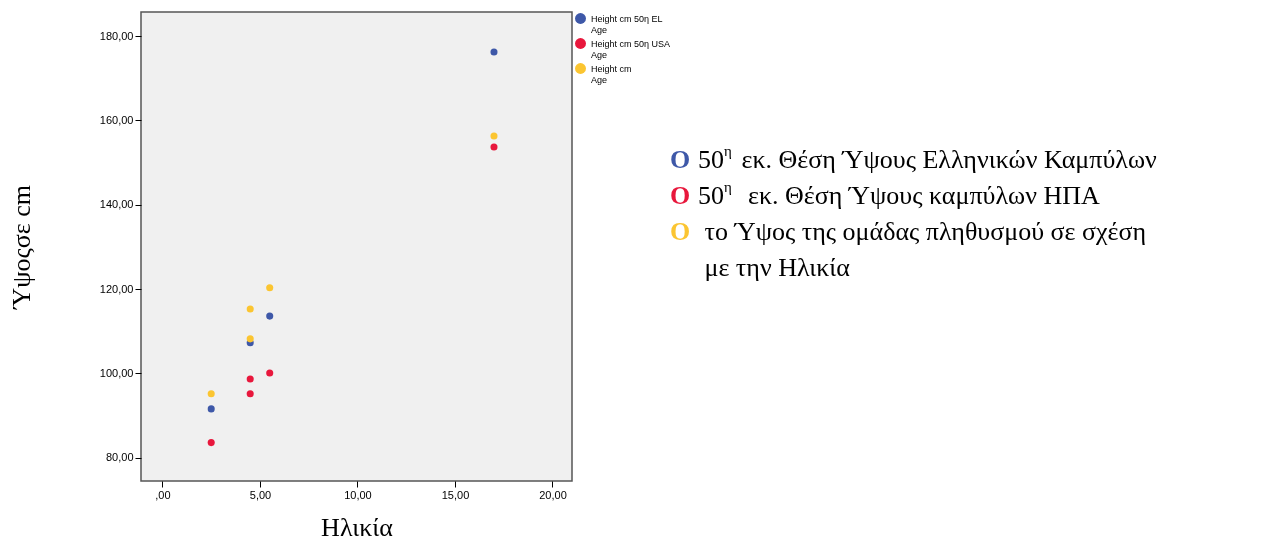 The image size is (1285, 546). What do you see at coordinates (627, 24) in the screenshot?
I see `legend-label: Height cm 50η EL Age` at bounding box center [627, 24].